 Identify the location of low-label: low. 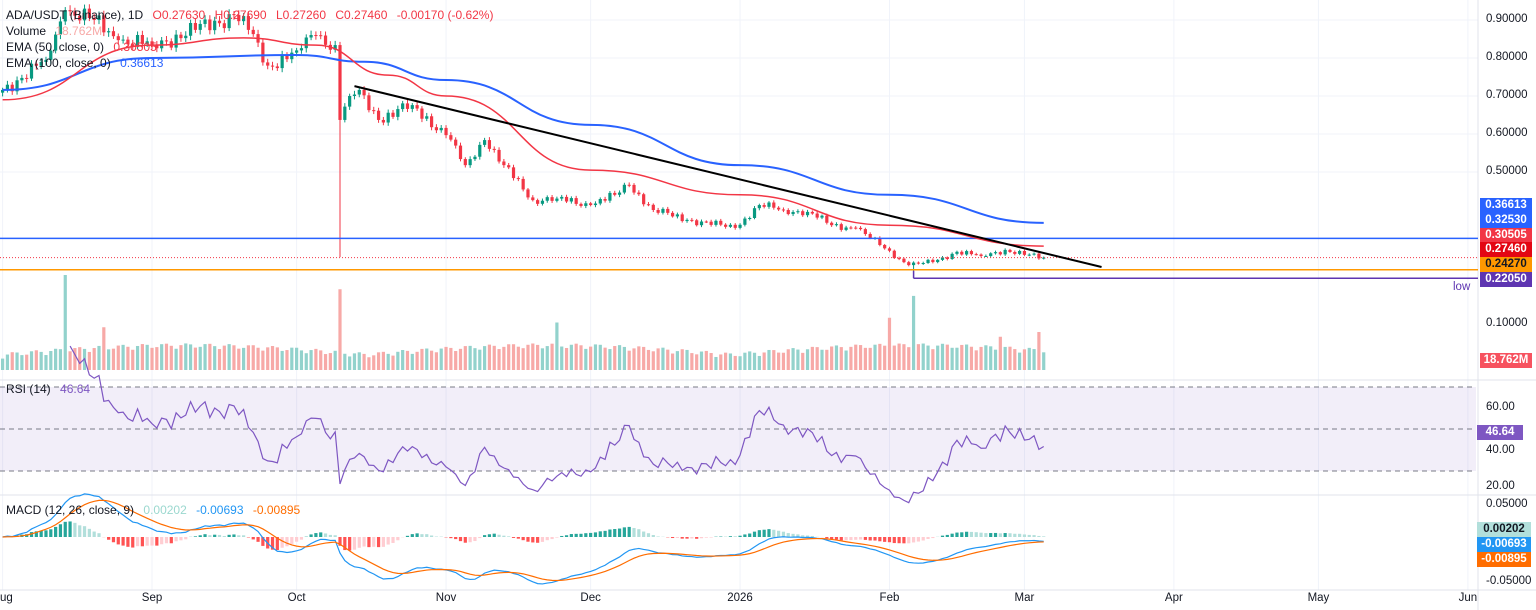
(1462, 287).